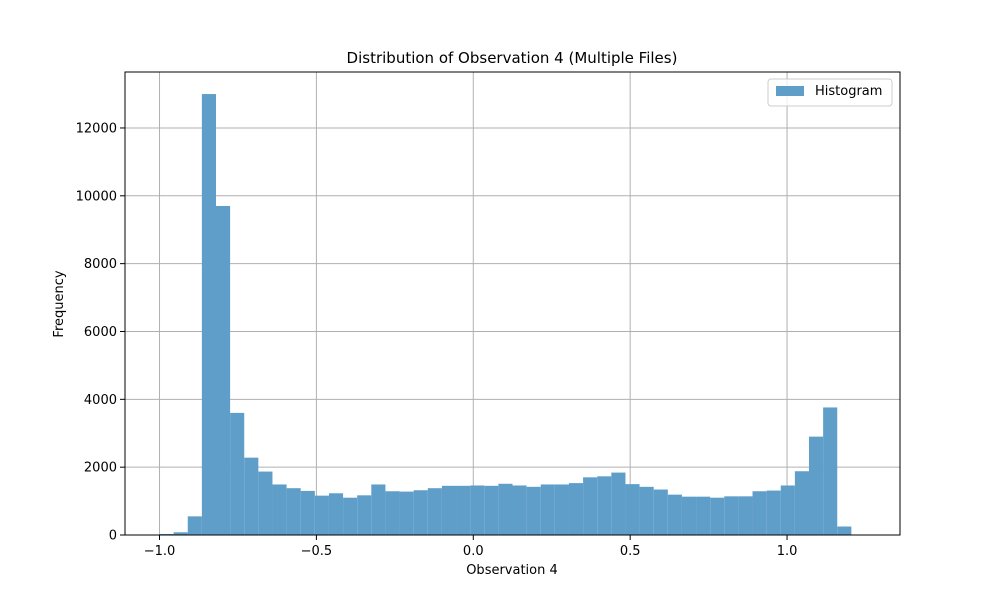 The image size is (1000, 600). What do you see at coordinates (96, 196) in the screenshot?
I see `y-tick-label: 10000` at bounding box center [96, 196].